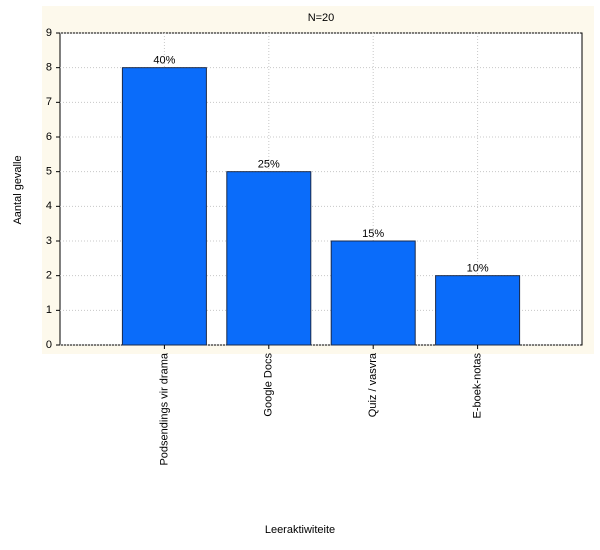 The width and height of the screenshot is (600, 550). Describe the element at coordinates (49, 137) in the screenshot. I see `y-tick-label: 6` at that location.